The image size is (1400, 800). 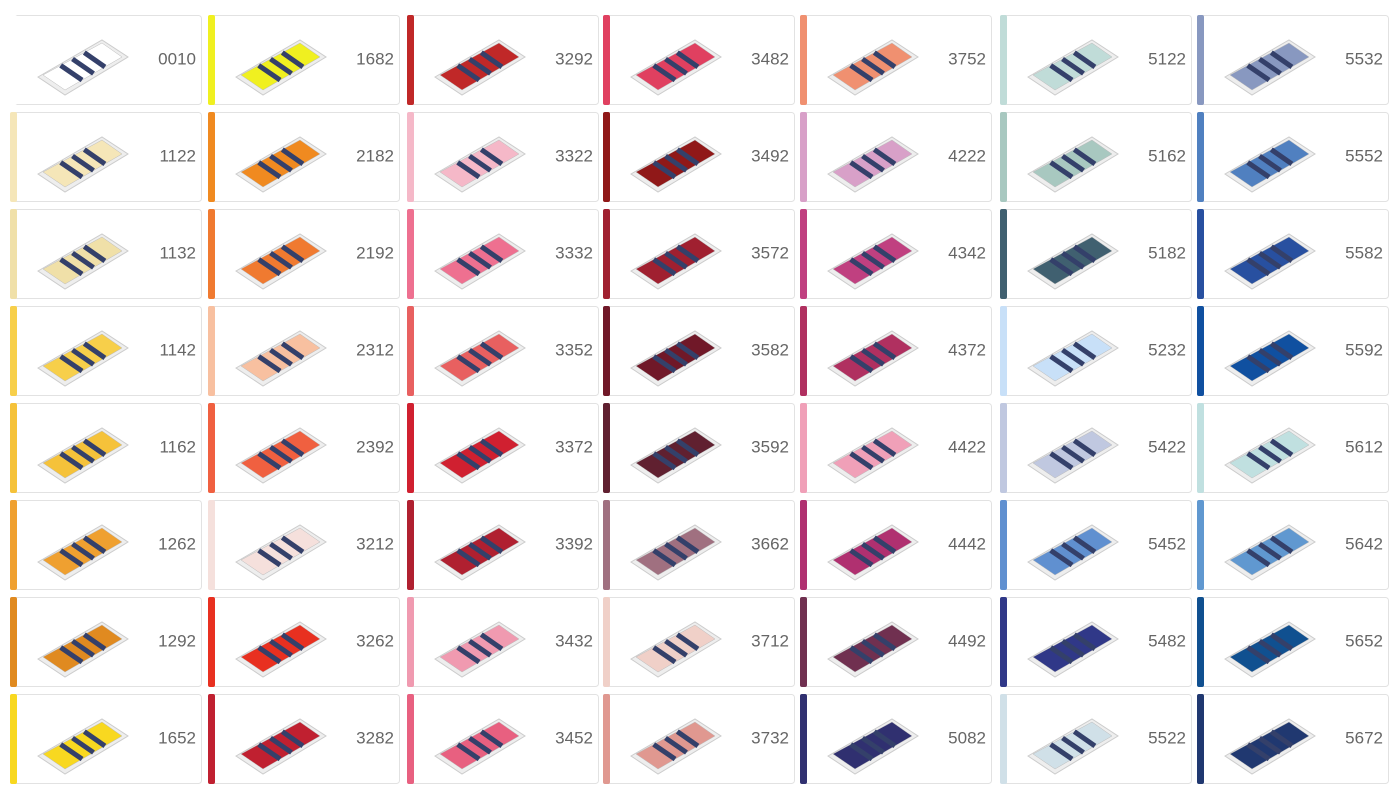 What do you see at coordinates (177, 155) in the screenshot?
I see `thread-code: 1122` at bounding box center [177, 155].